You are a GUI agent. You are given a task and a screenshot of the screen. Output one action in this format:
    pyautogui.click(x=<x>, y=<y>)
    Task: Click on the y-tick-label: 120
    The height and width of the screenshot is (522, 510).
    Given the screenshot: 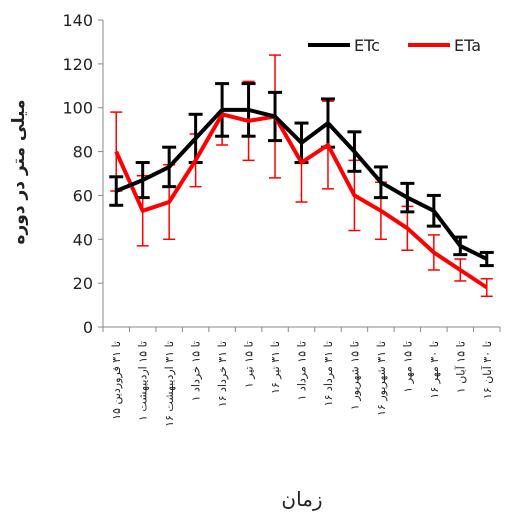 What is the action you would take?
    pyautogui.click(x=77, y=64)
    